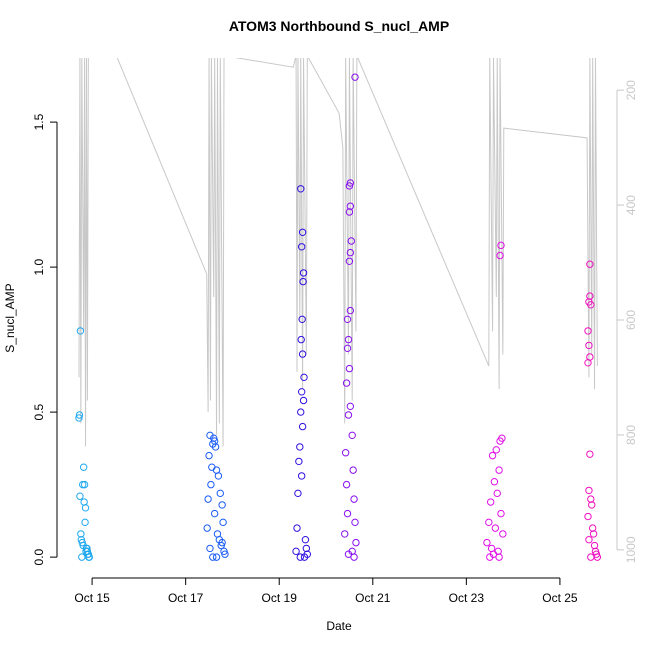  What do you see at coordinates (631, 320) in the screenshot?
I see `y2-tick-label: 600` at bounding box center [631, 320].